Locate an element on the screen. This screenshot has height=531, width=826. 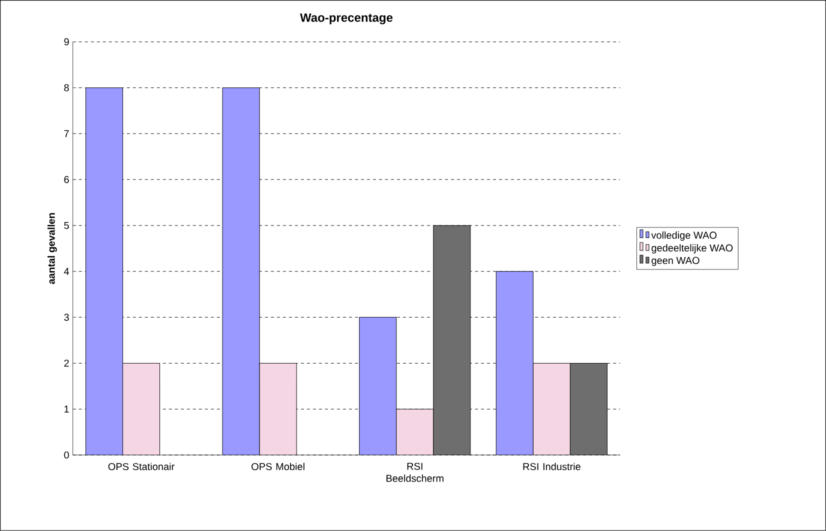
y-tick-label: 2 is located at coordinates (66, 363).